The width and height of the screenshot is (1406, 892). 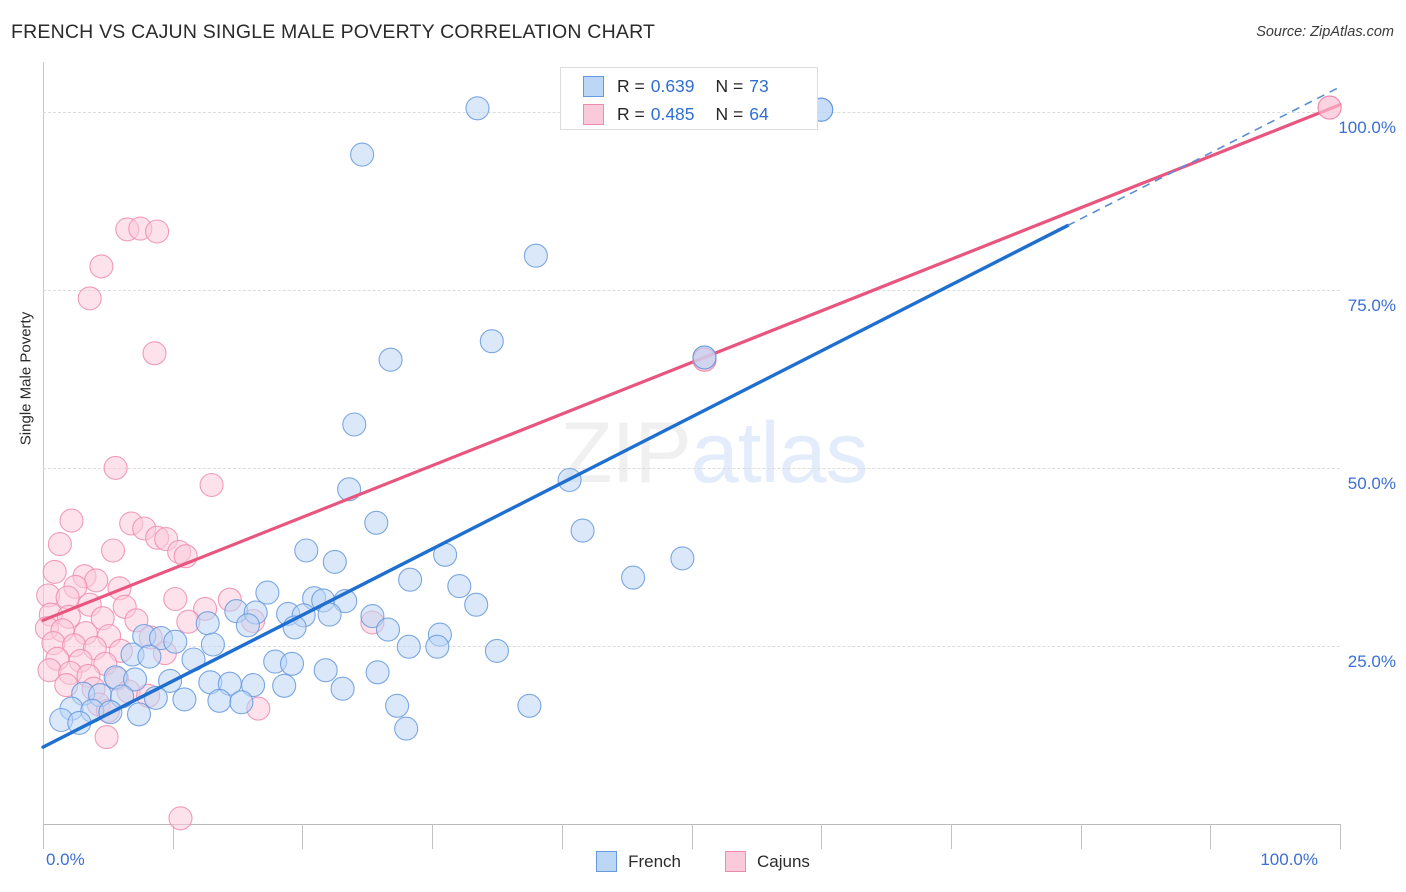 What do you see at coordinates (1371, 483) in the screenshot?
I see `y-tick-label-50: 50.0%` at bounding box center [1371, 483].